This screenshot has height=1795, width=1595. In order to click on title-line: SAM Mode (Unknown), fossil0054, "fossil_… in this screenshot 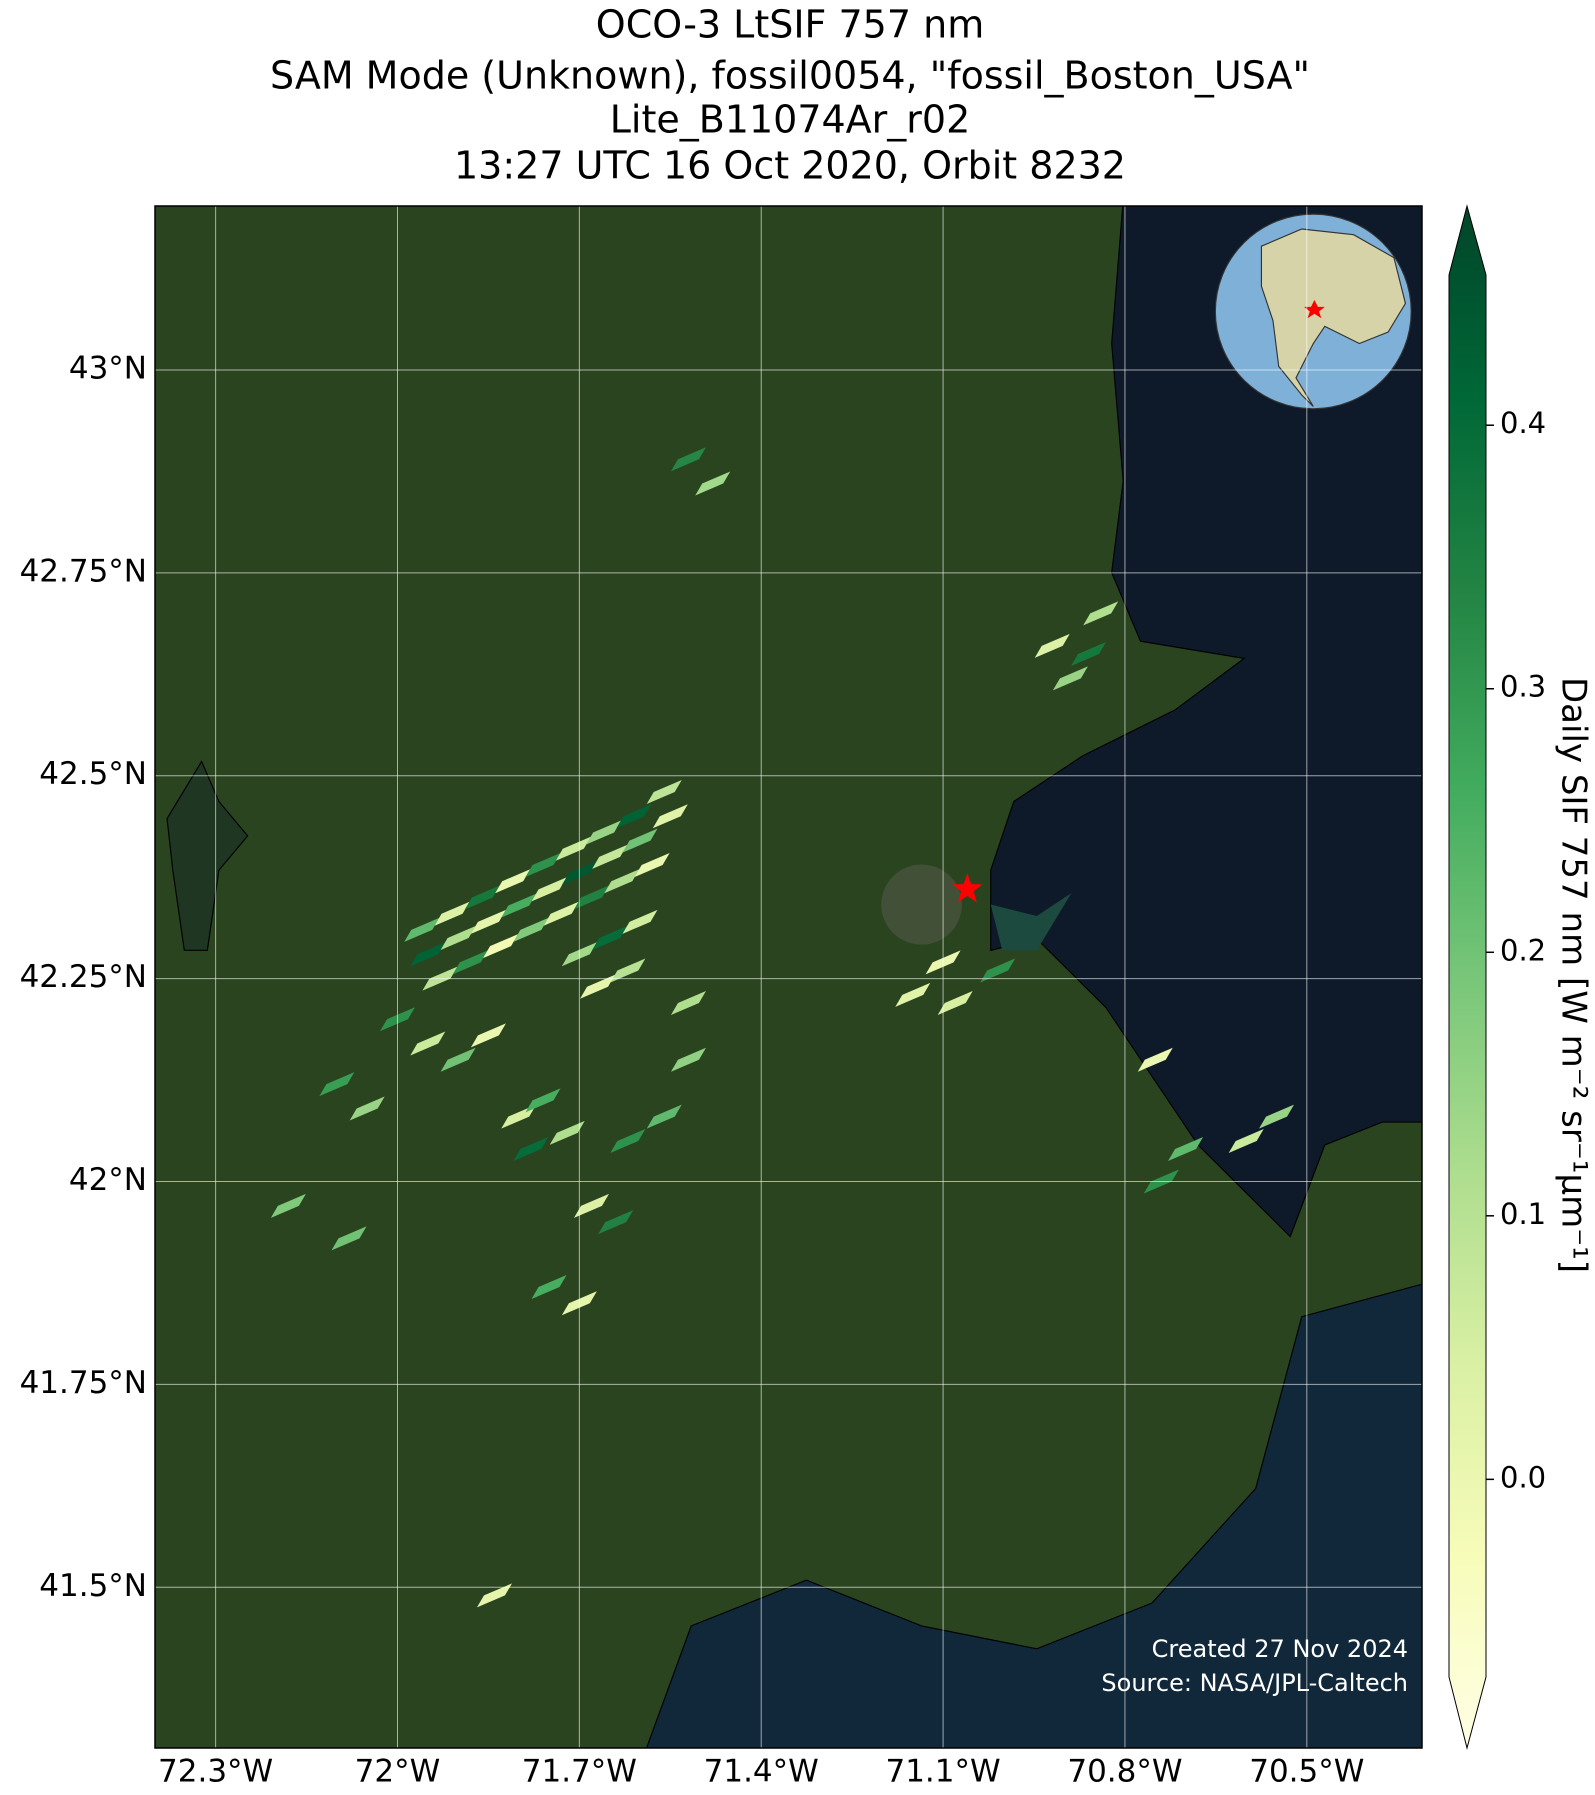, I will do `click(790, 76)`.